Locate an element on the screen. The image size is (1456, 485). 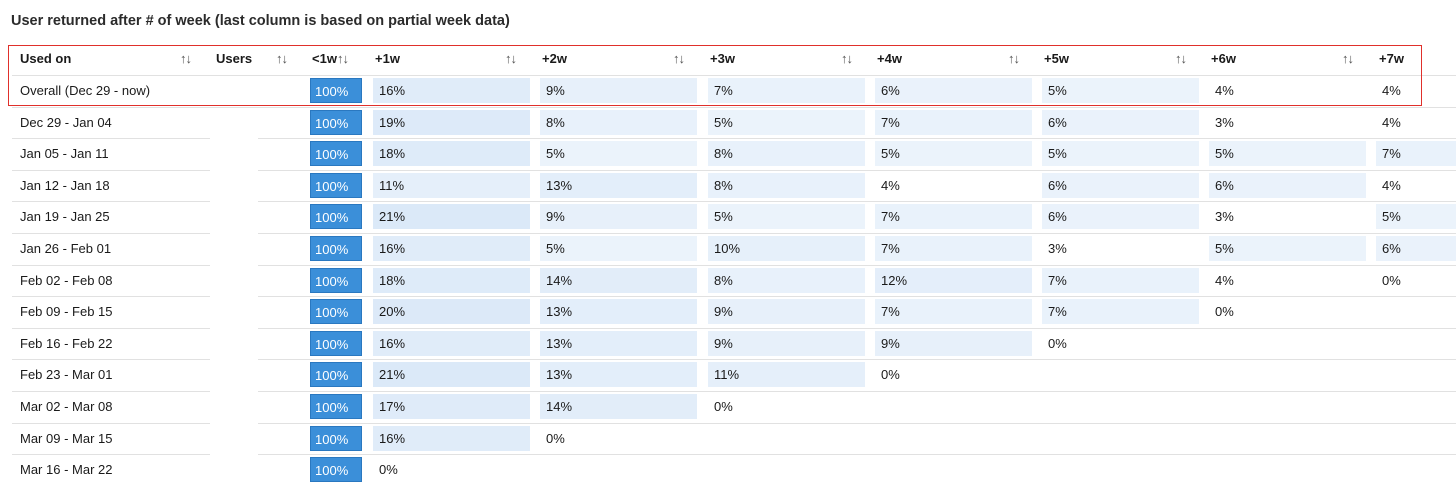
row-label: Feb 09 - Feb 15 is located at coordinates (66, 312).